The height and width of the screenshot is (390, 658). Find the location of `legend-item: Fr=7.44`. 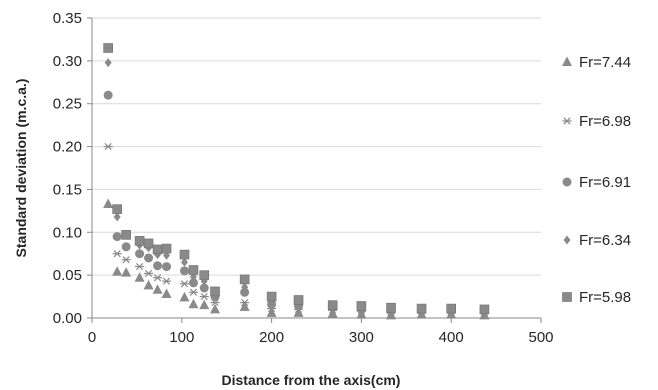

legend-item: Fr=7.44 is located at coordinates (596, 62).